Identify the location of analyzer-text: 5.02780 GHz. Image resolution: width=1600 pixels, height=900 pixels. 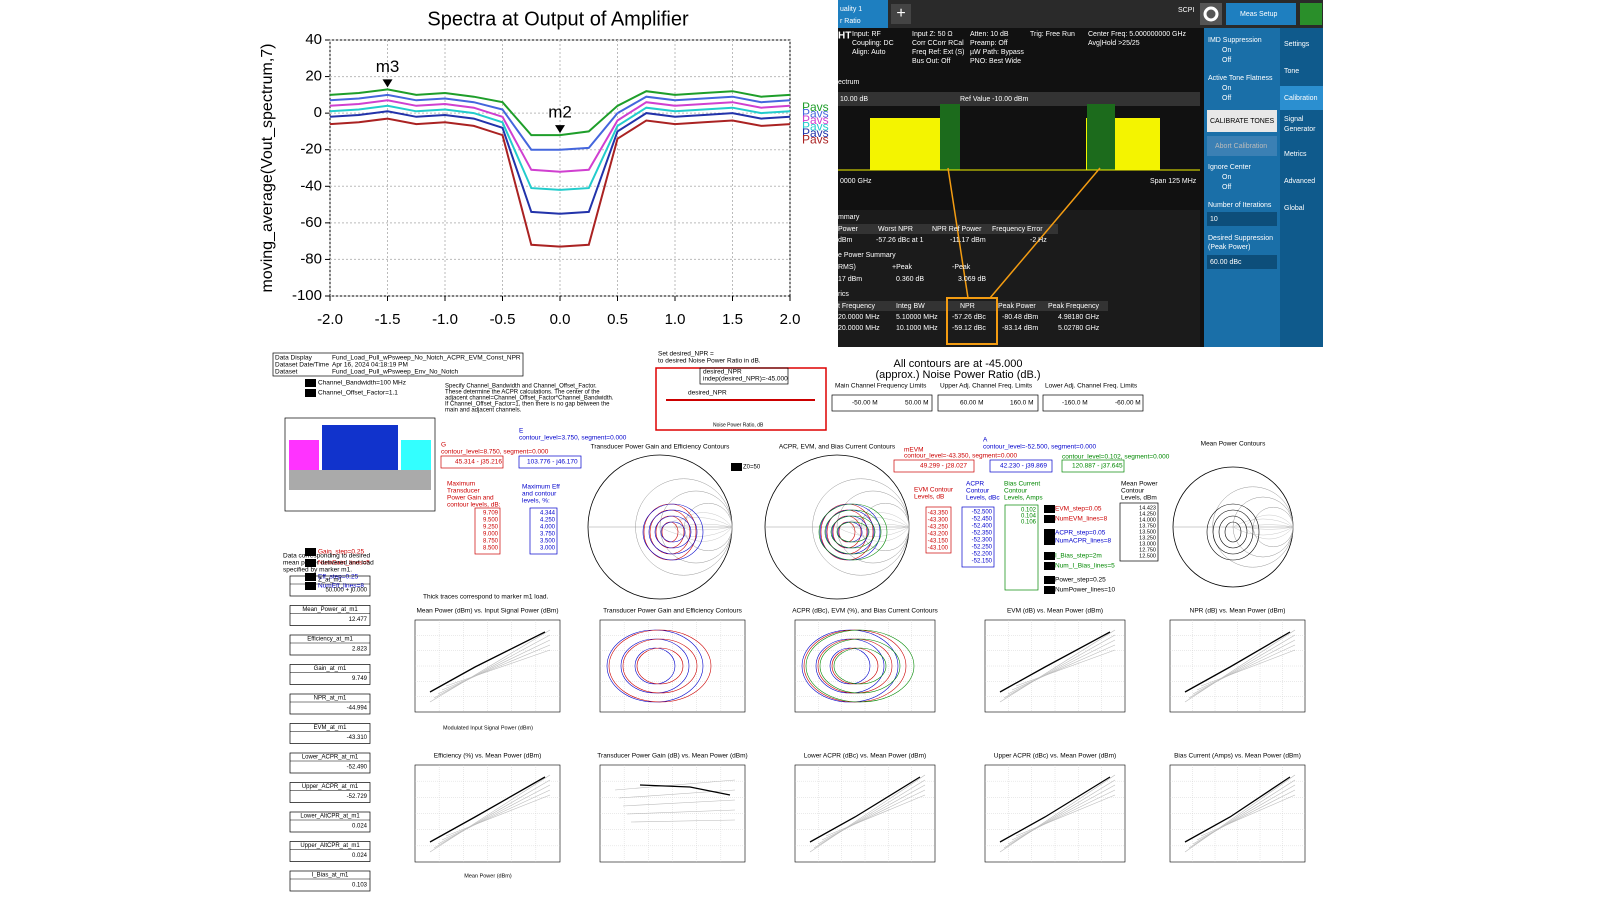
(1079, 328).